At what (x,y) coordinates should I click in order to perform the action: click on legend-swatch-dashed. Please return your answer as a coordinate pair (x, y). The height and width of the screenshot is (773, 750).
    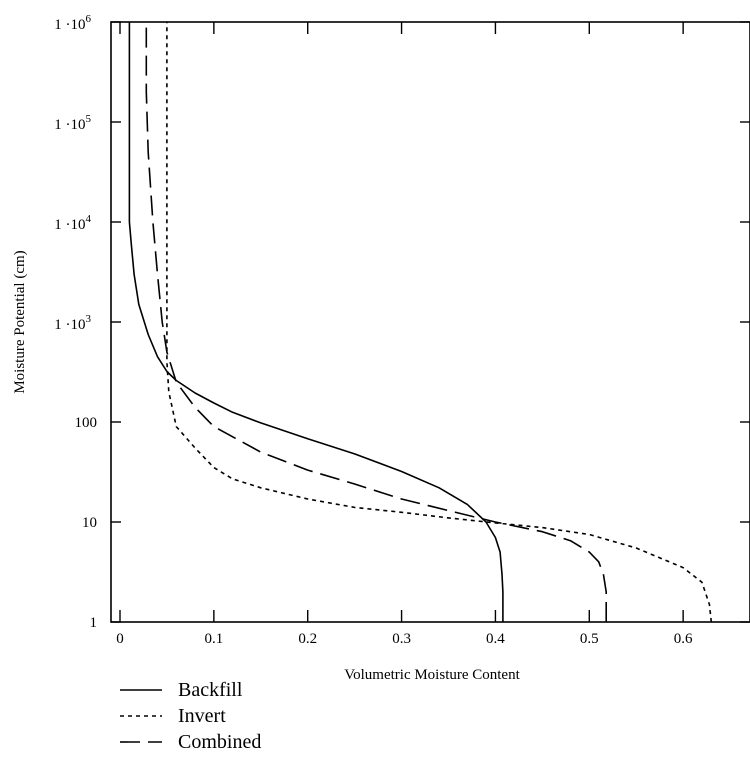
    Looking at the image, I should click on (141, 742).